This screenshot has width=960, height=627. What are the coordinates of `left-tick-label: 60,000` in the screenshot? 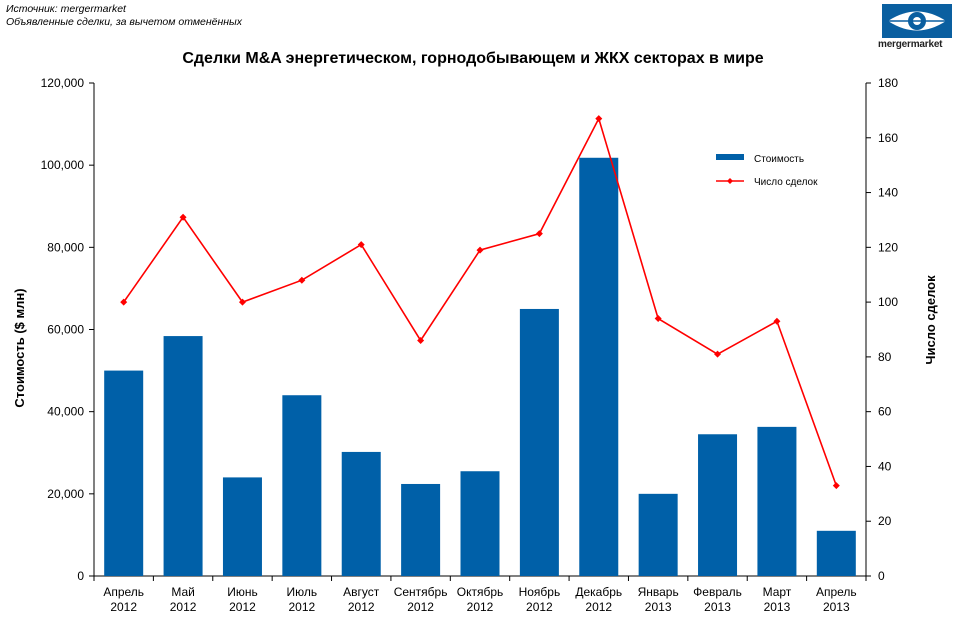 It's located at (65, 330).